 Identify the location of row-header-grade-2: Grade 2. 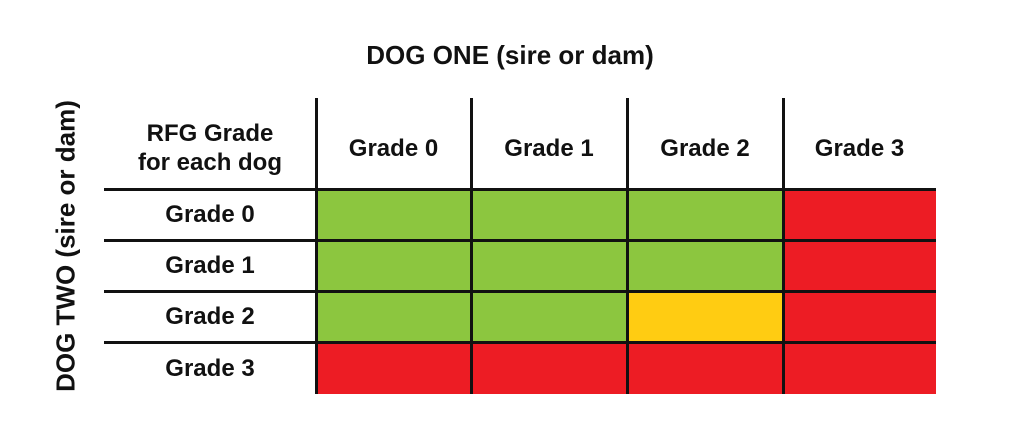
(210, 316).